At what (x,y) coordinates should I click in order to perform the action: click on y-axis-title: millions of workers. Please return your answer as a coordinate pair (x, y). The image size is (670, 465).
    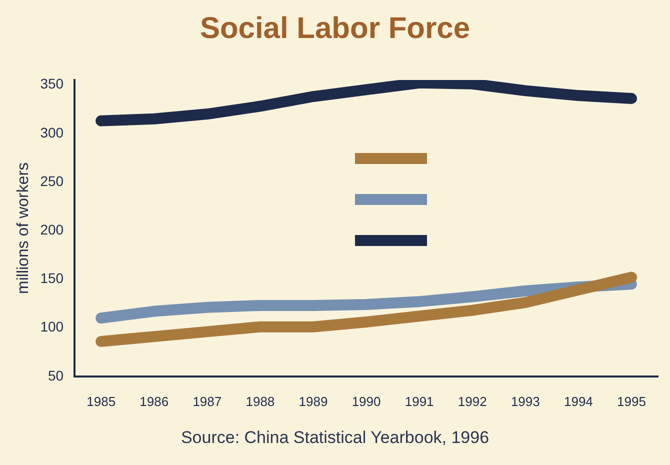
    Looking at the image, I should click on (23, 228).